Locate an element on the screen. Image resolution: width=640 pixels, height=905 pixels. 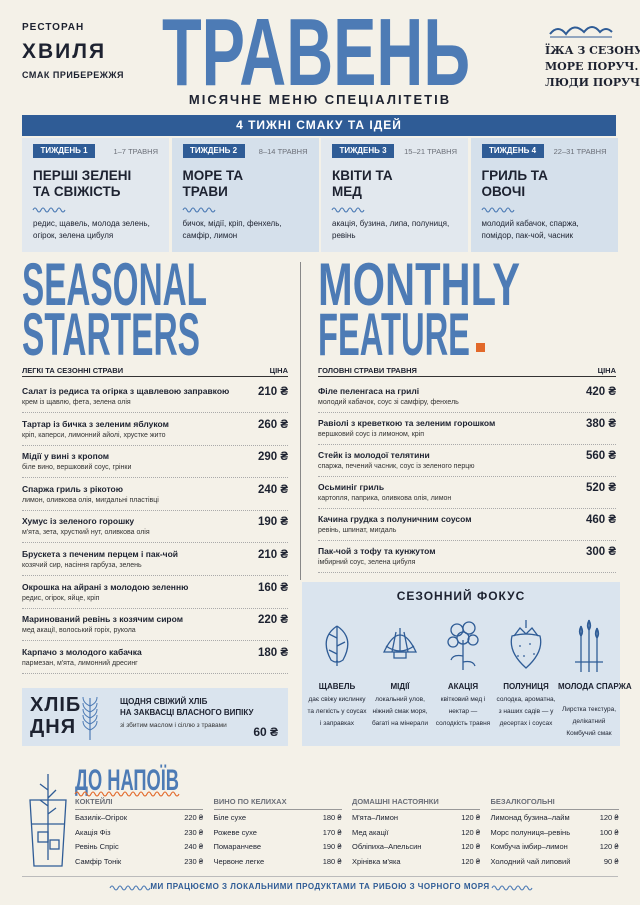
bread-note: зі збитим маслом і сіллю з травами is located at coordinates (173, 725).